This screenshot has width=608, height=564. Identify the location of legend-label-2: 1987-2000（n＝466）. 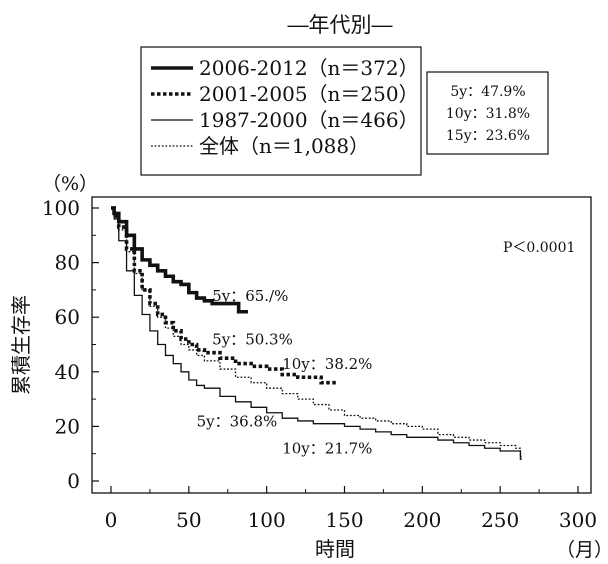
(309, 120).